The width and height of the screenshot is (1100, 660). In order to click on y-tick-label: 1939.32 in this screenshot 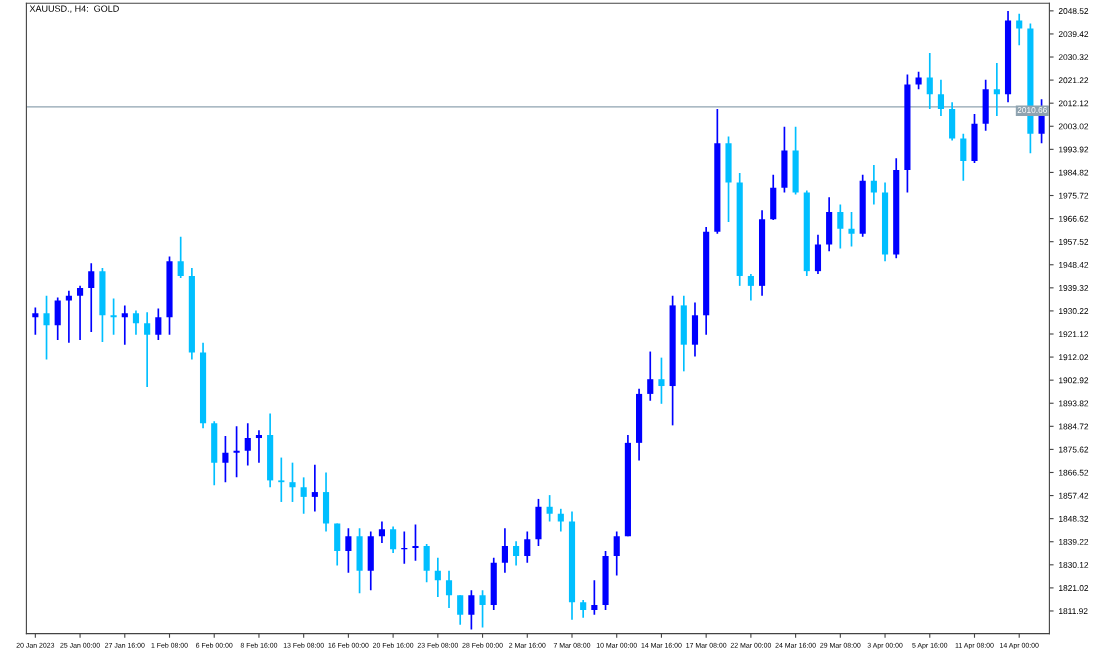, I will do `click(1074, 288)`.